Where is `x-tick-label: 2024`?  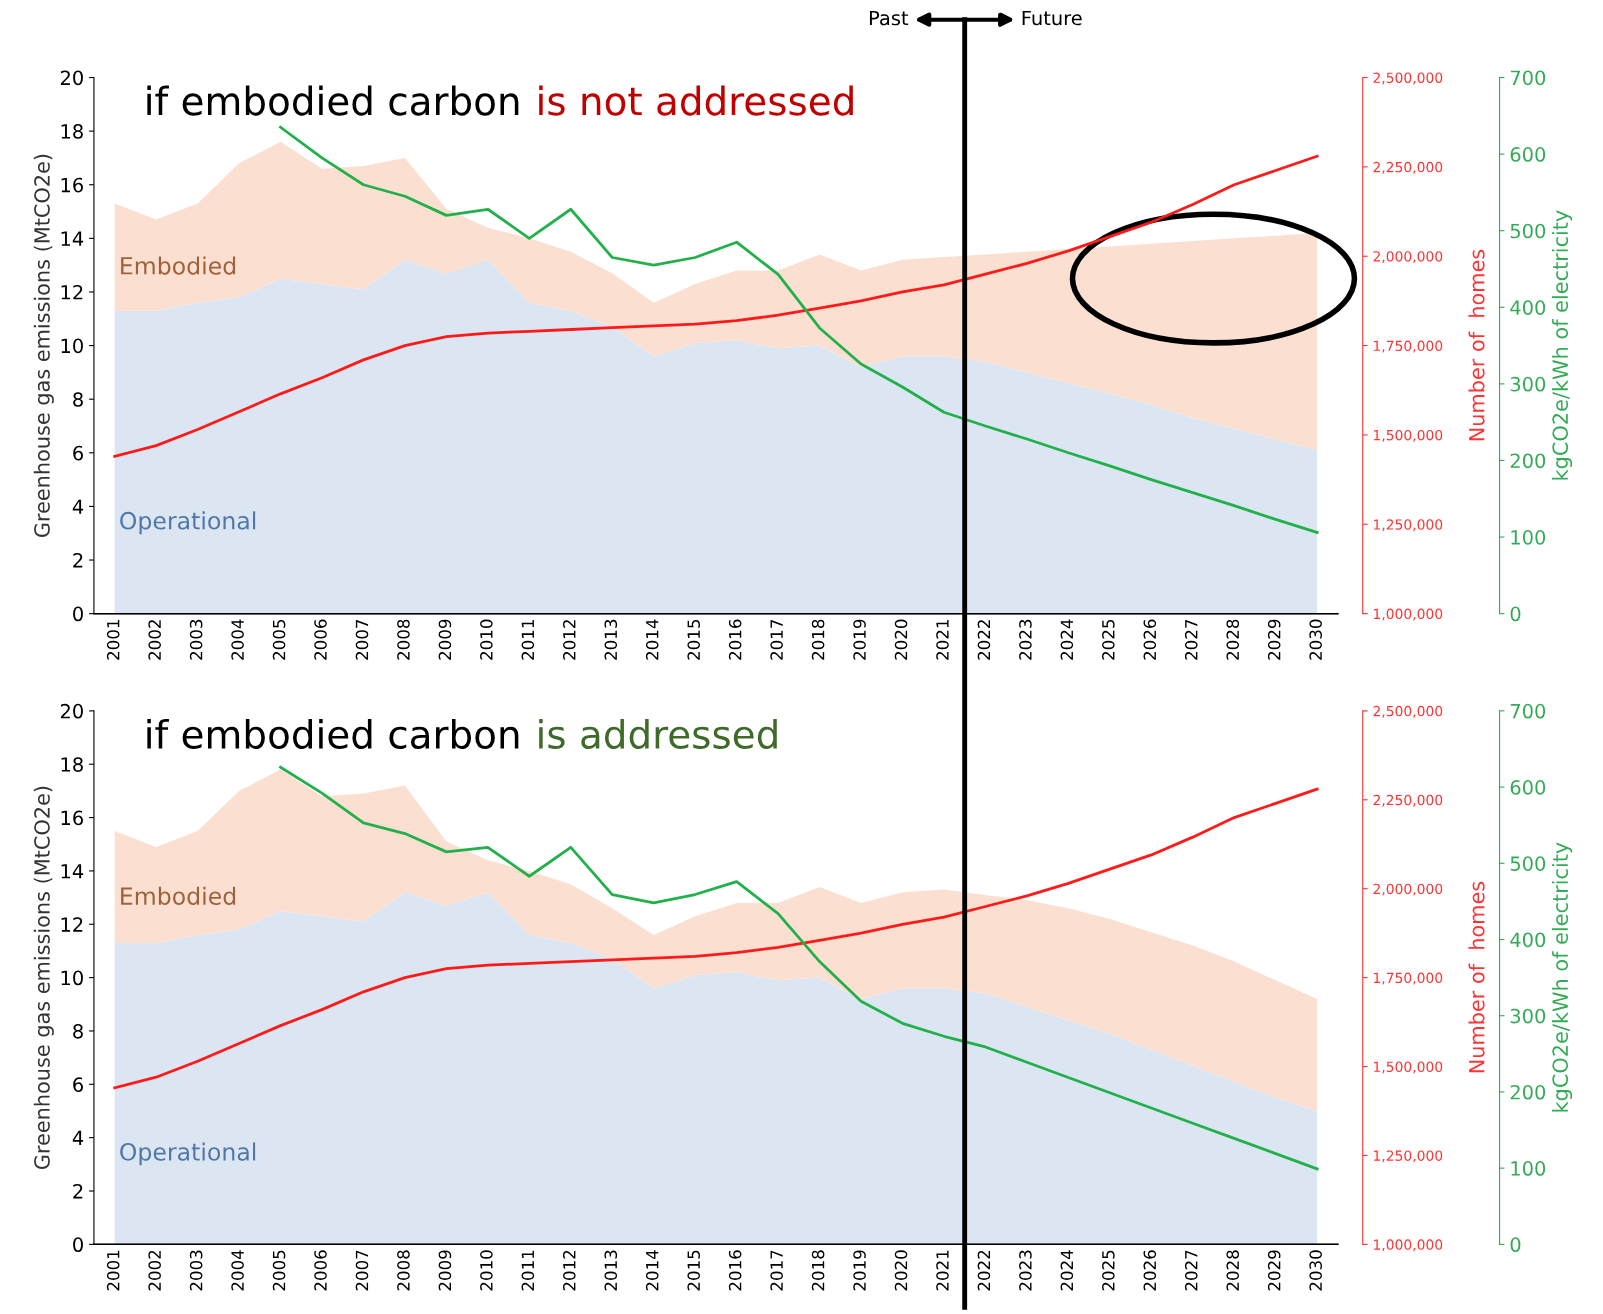
x-tick-label: 2024 is located at coordinates (1067, 639).